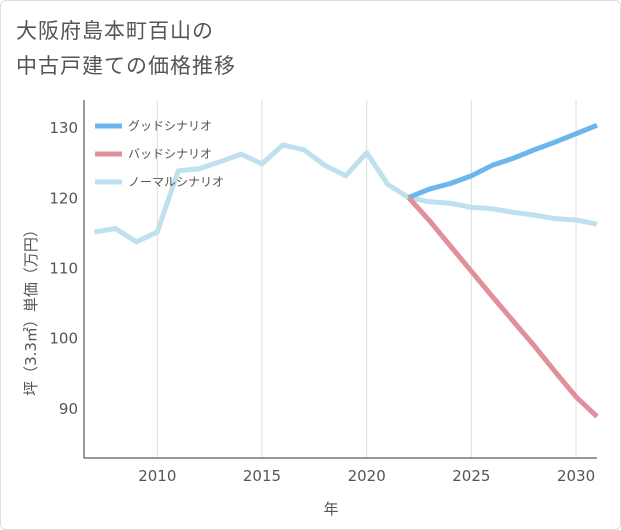  Describe the element at coordinates (63, 268) in the screenshot. I see `y-tick-label: 110` at that location.